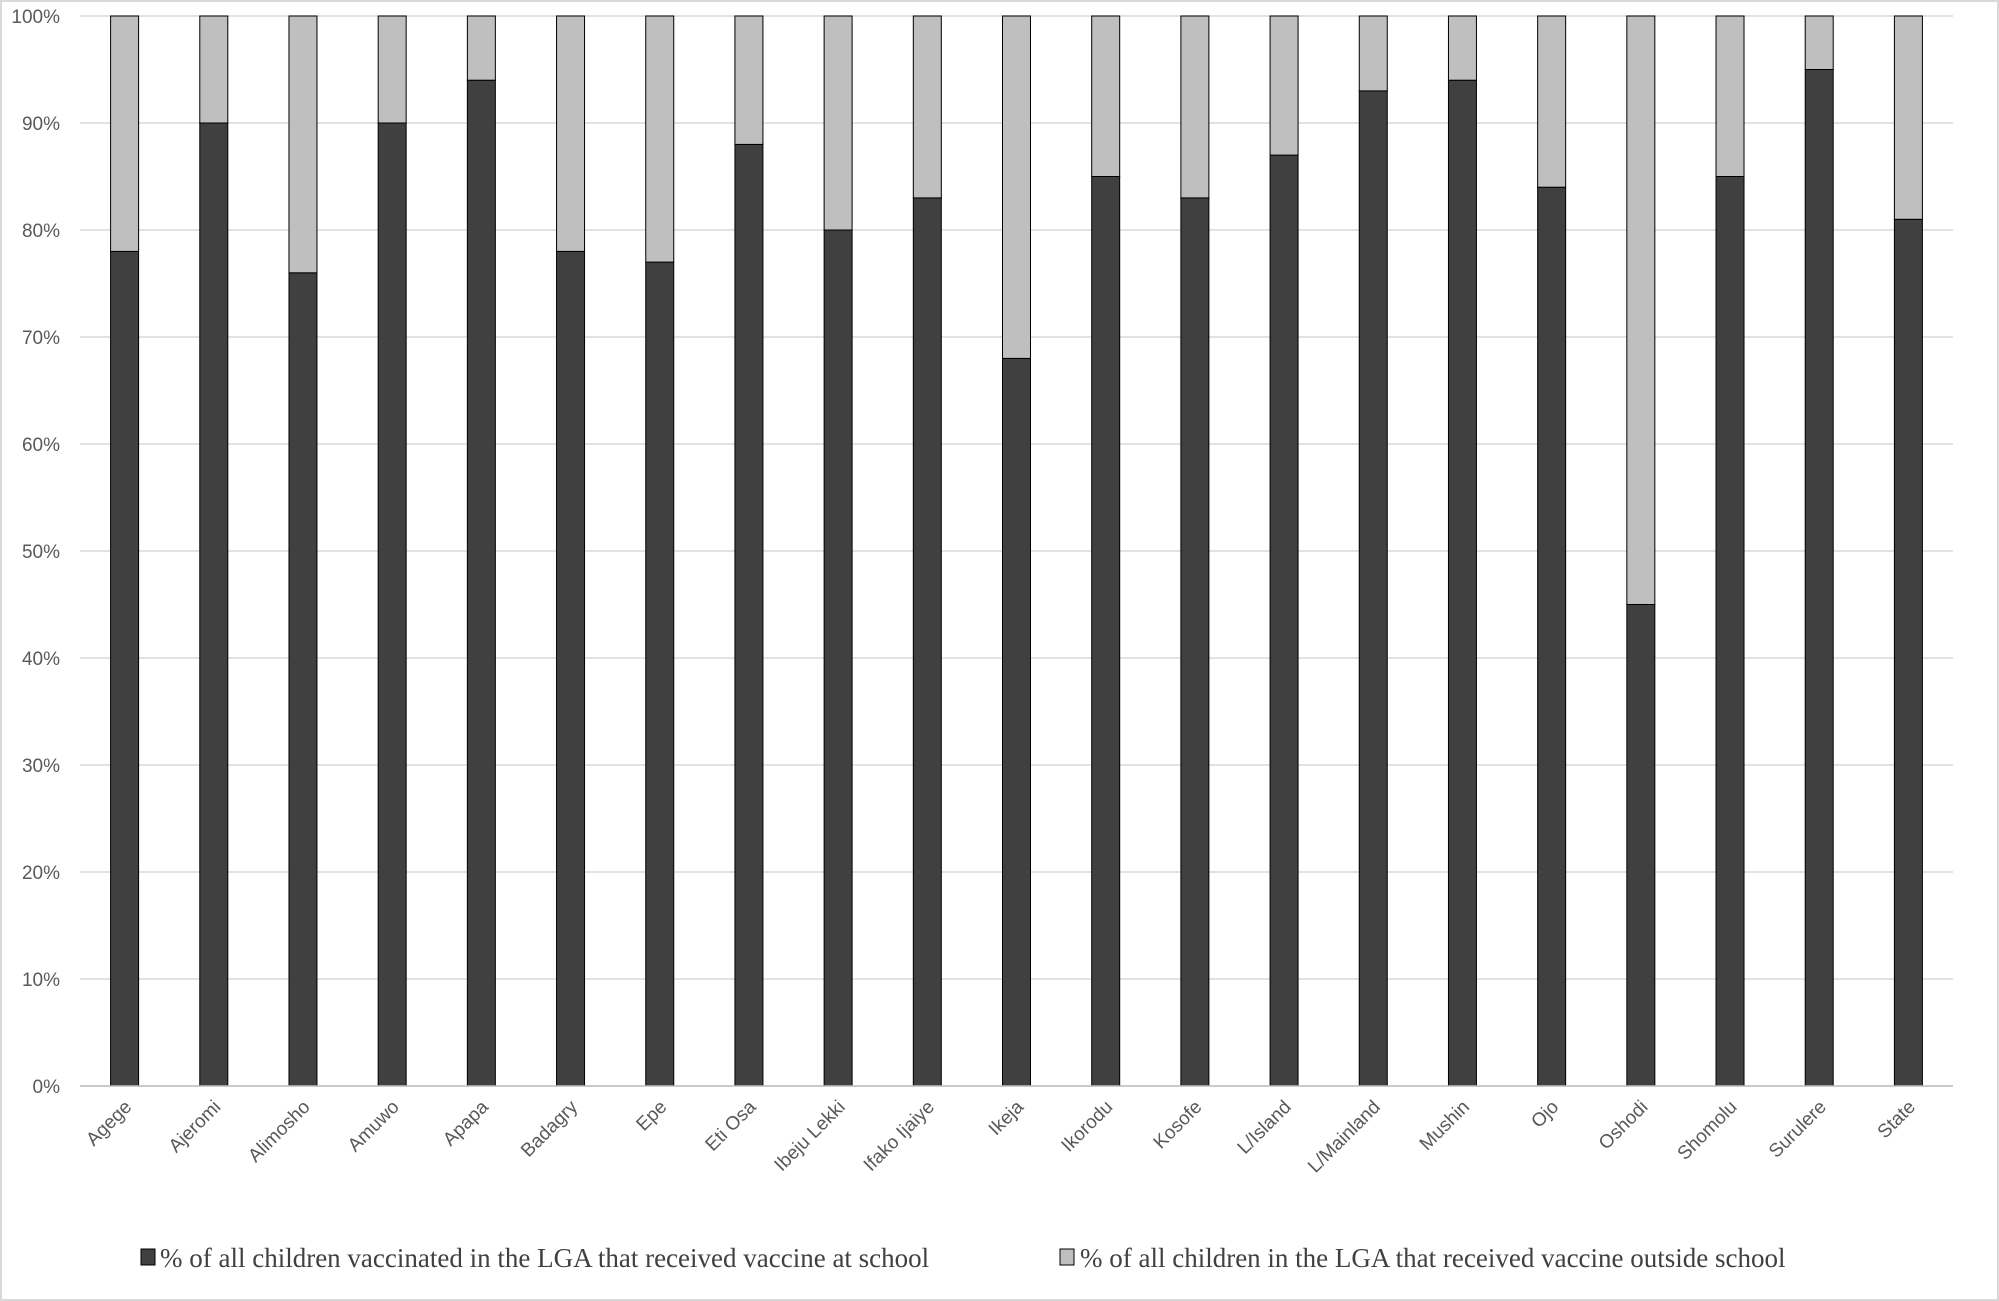 The height and width of the screenshot is (1301, 1999). I want to click on y-tick-label: 70%, so click(41, 338).